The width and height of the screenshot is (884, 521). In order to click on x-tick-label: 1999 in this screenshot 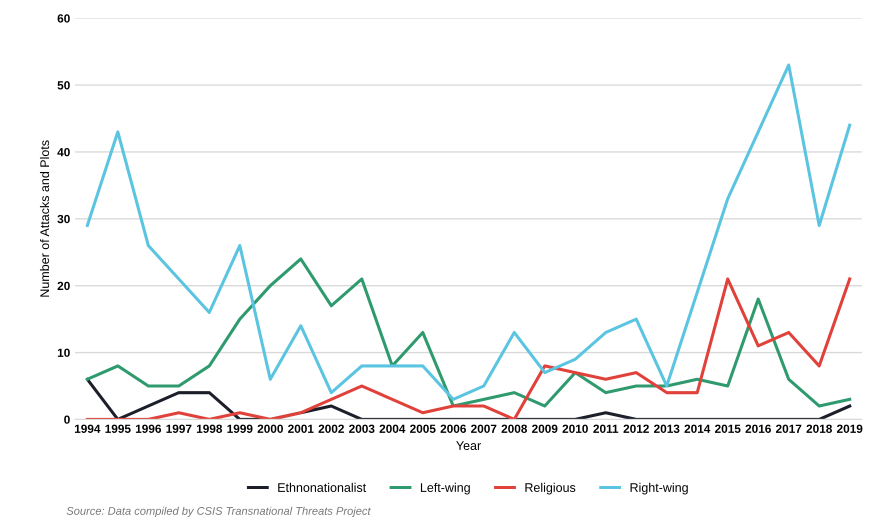, I will do `click(240, 428)`.